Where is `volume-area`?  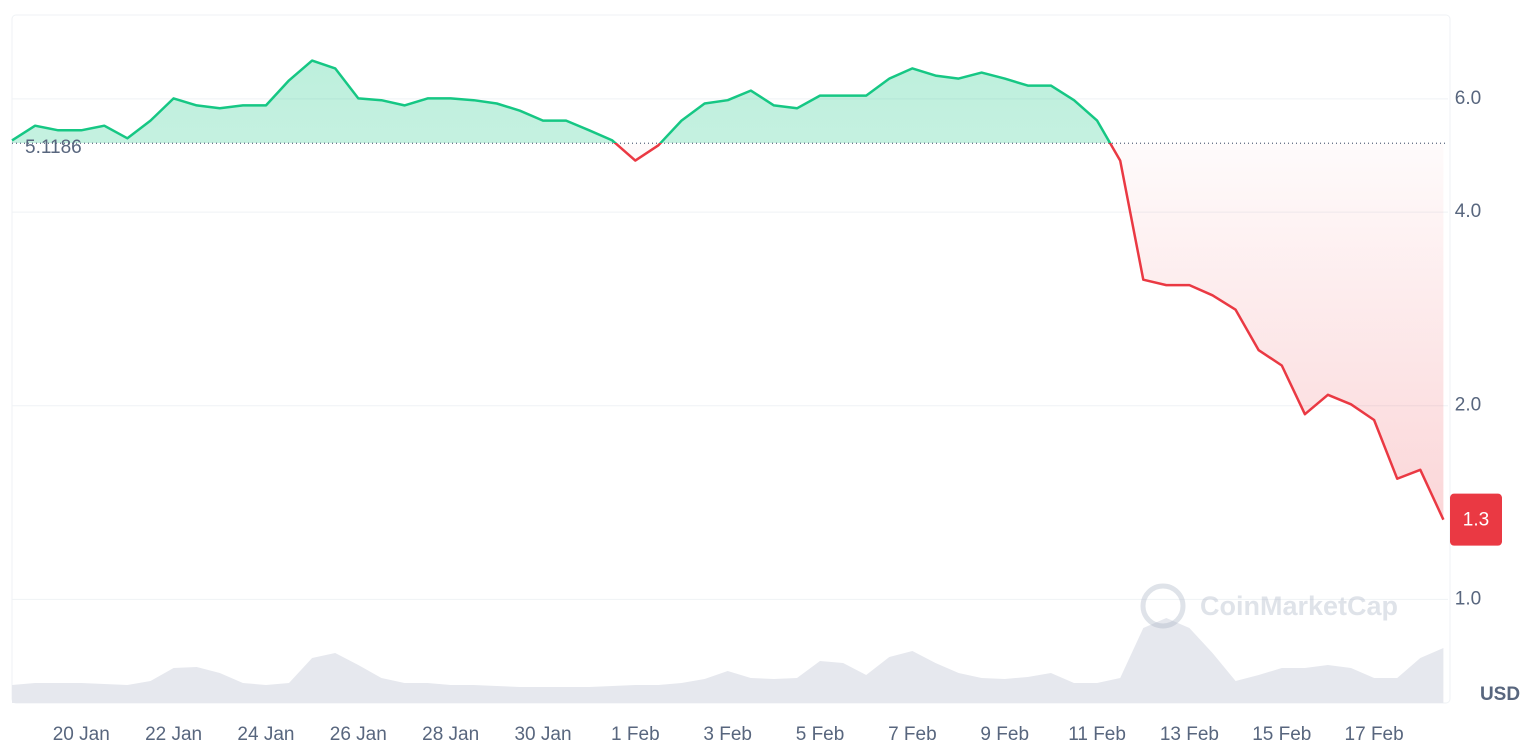
volume-area is located at coordinates (728, 660).